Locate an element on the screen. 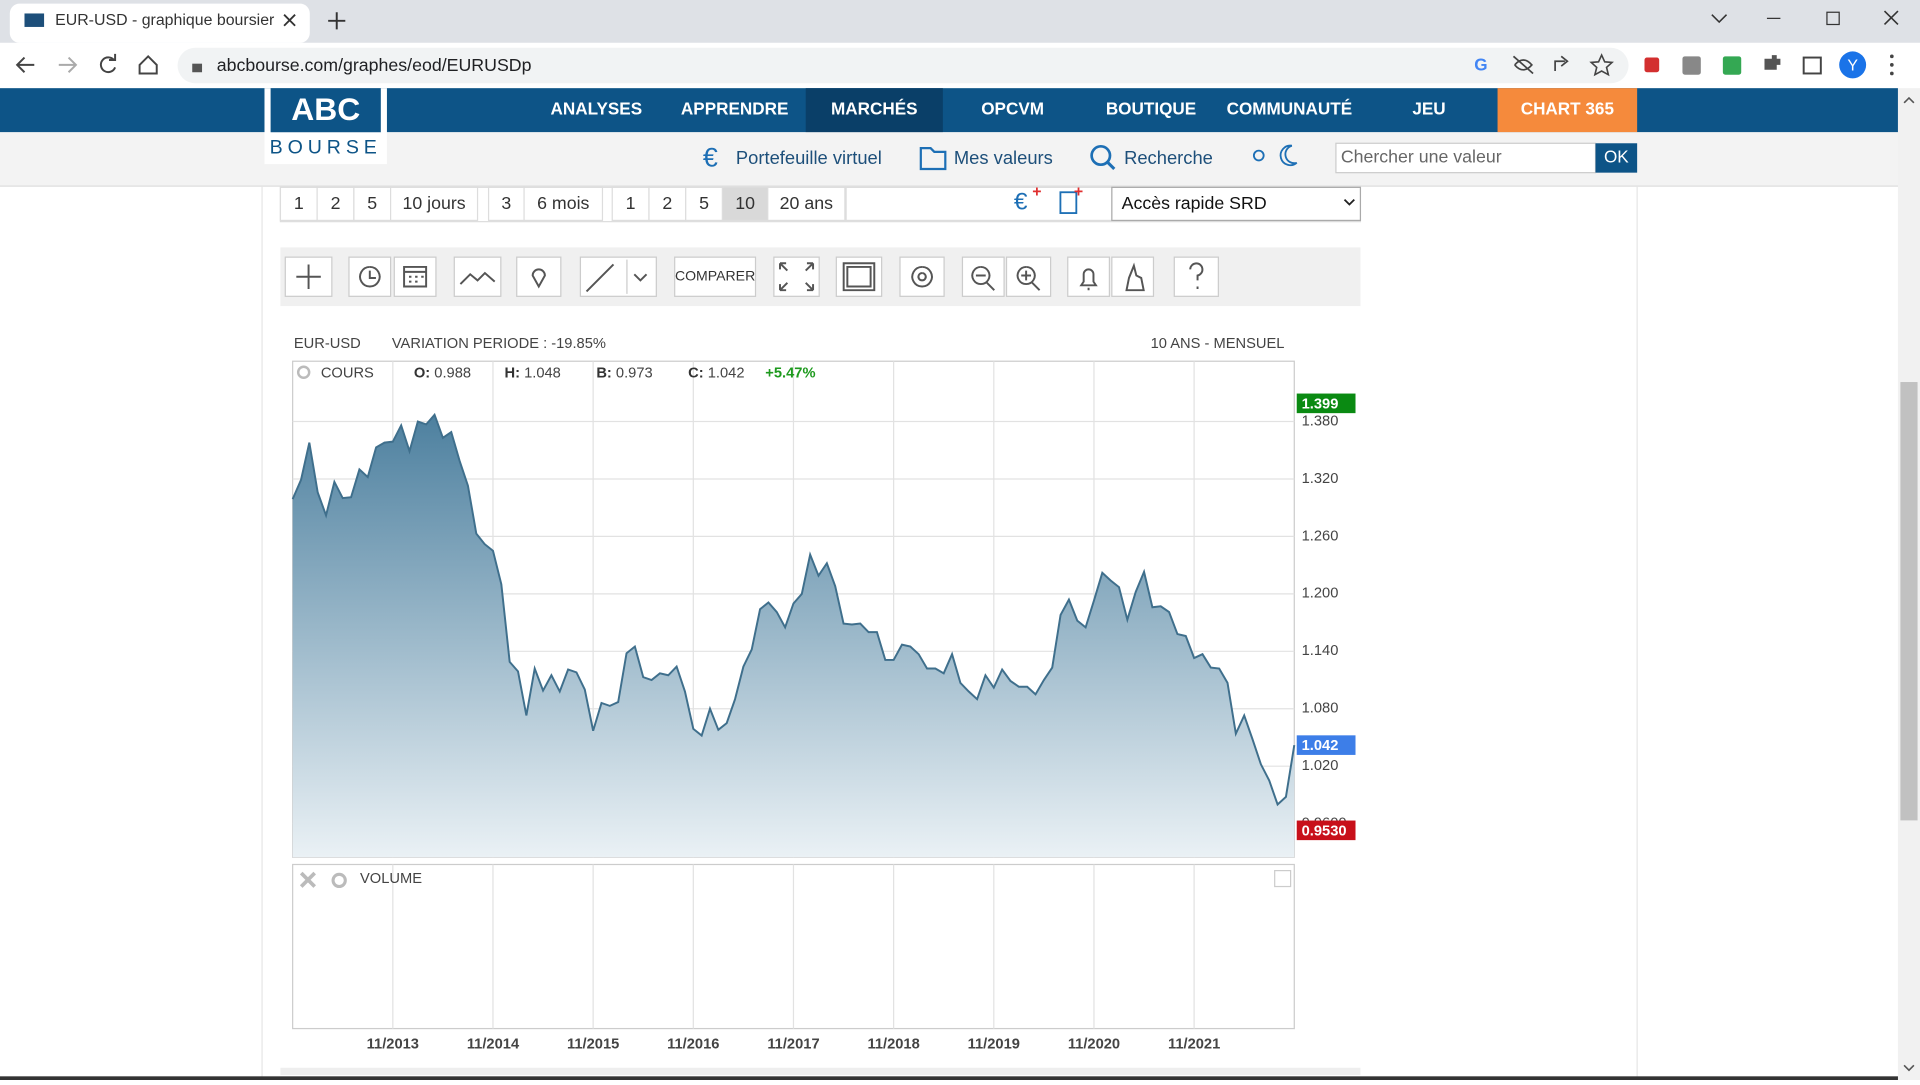 This screenshot has height=1085, width=1920. nav-item: COMMUNAUTÉ is located at coordinates (1290, 109).